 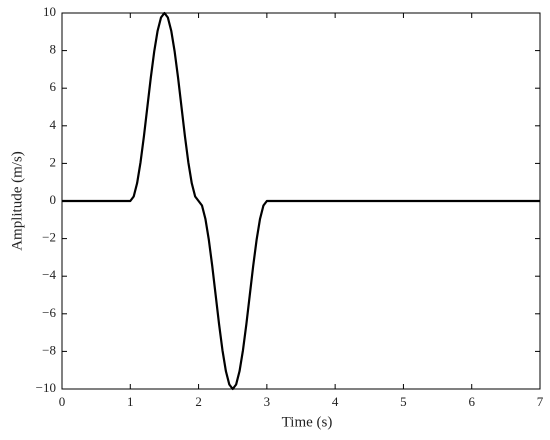 What do you see at coordinates (49, 274) in the screenshot?
I see `y-tick-label: −4` at bounding box center [49, 274].